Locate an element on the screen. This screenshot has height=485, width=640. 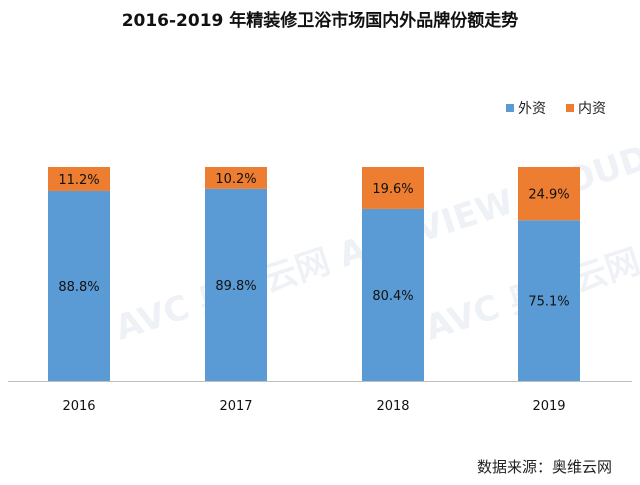
bar-domestic-2016 is located at coordinates (79, 179).